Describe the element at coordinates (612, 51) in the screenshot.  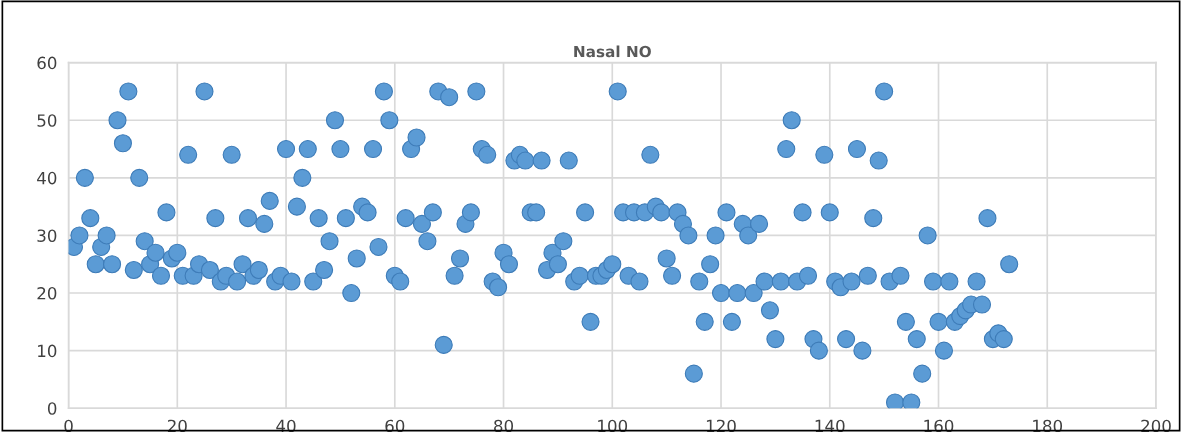
I see `chart-title: Nasal NO` at that location.